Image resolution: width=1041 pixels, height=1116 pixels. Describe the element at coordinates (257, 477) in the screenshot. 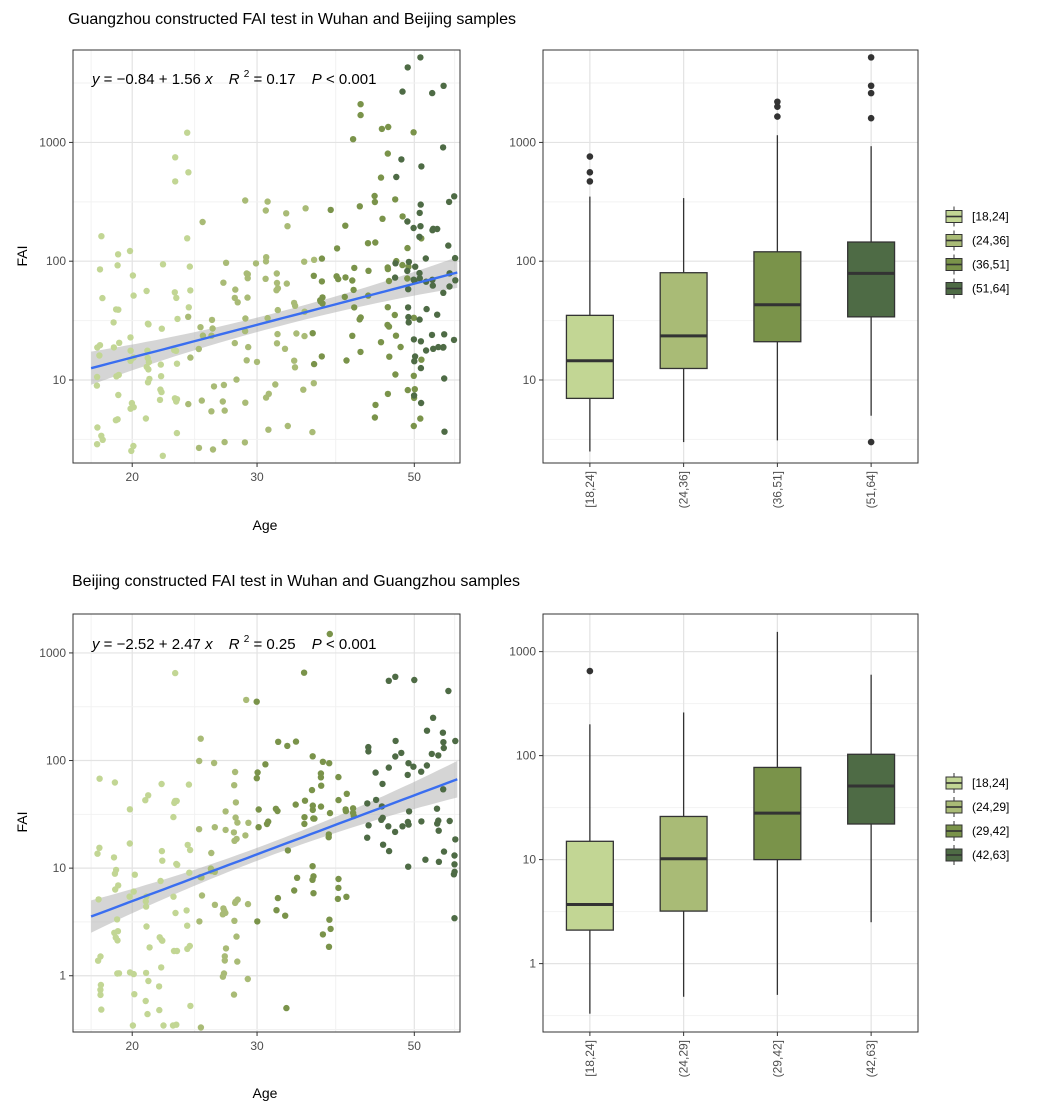

I see `x-tick-label: 30` at that location.